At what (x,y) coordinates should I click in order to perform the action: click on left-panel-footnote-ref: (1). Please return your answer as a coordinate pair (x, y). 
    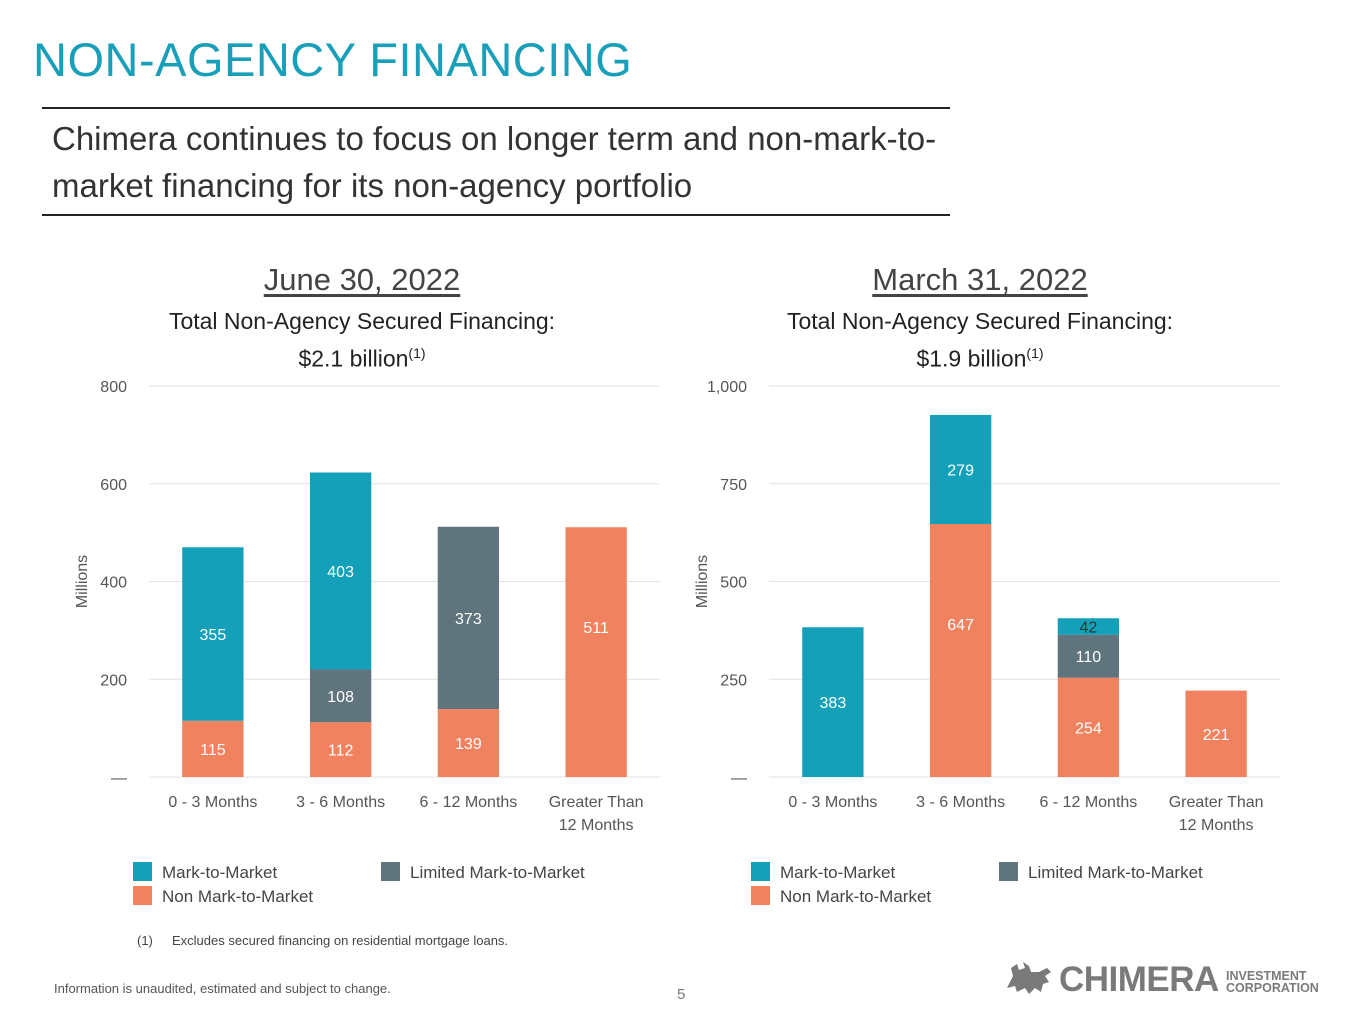
    Looking at the image, I should click on (417, 353).